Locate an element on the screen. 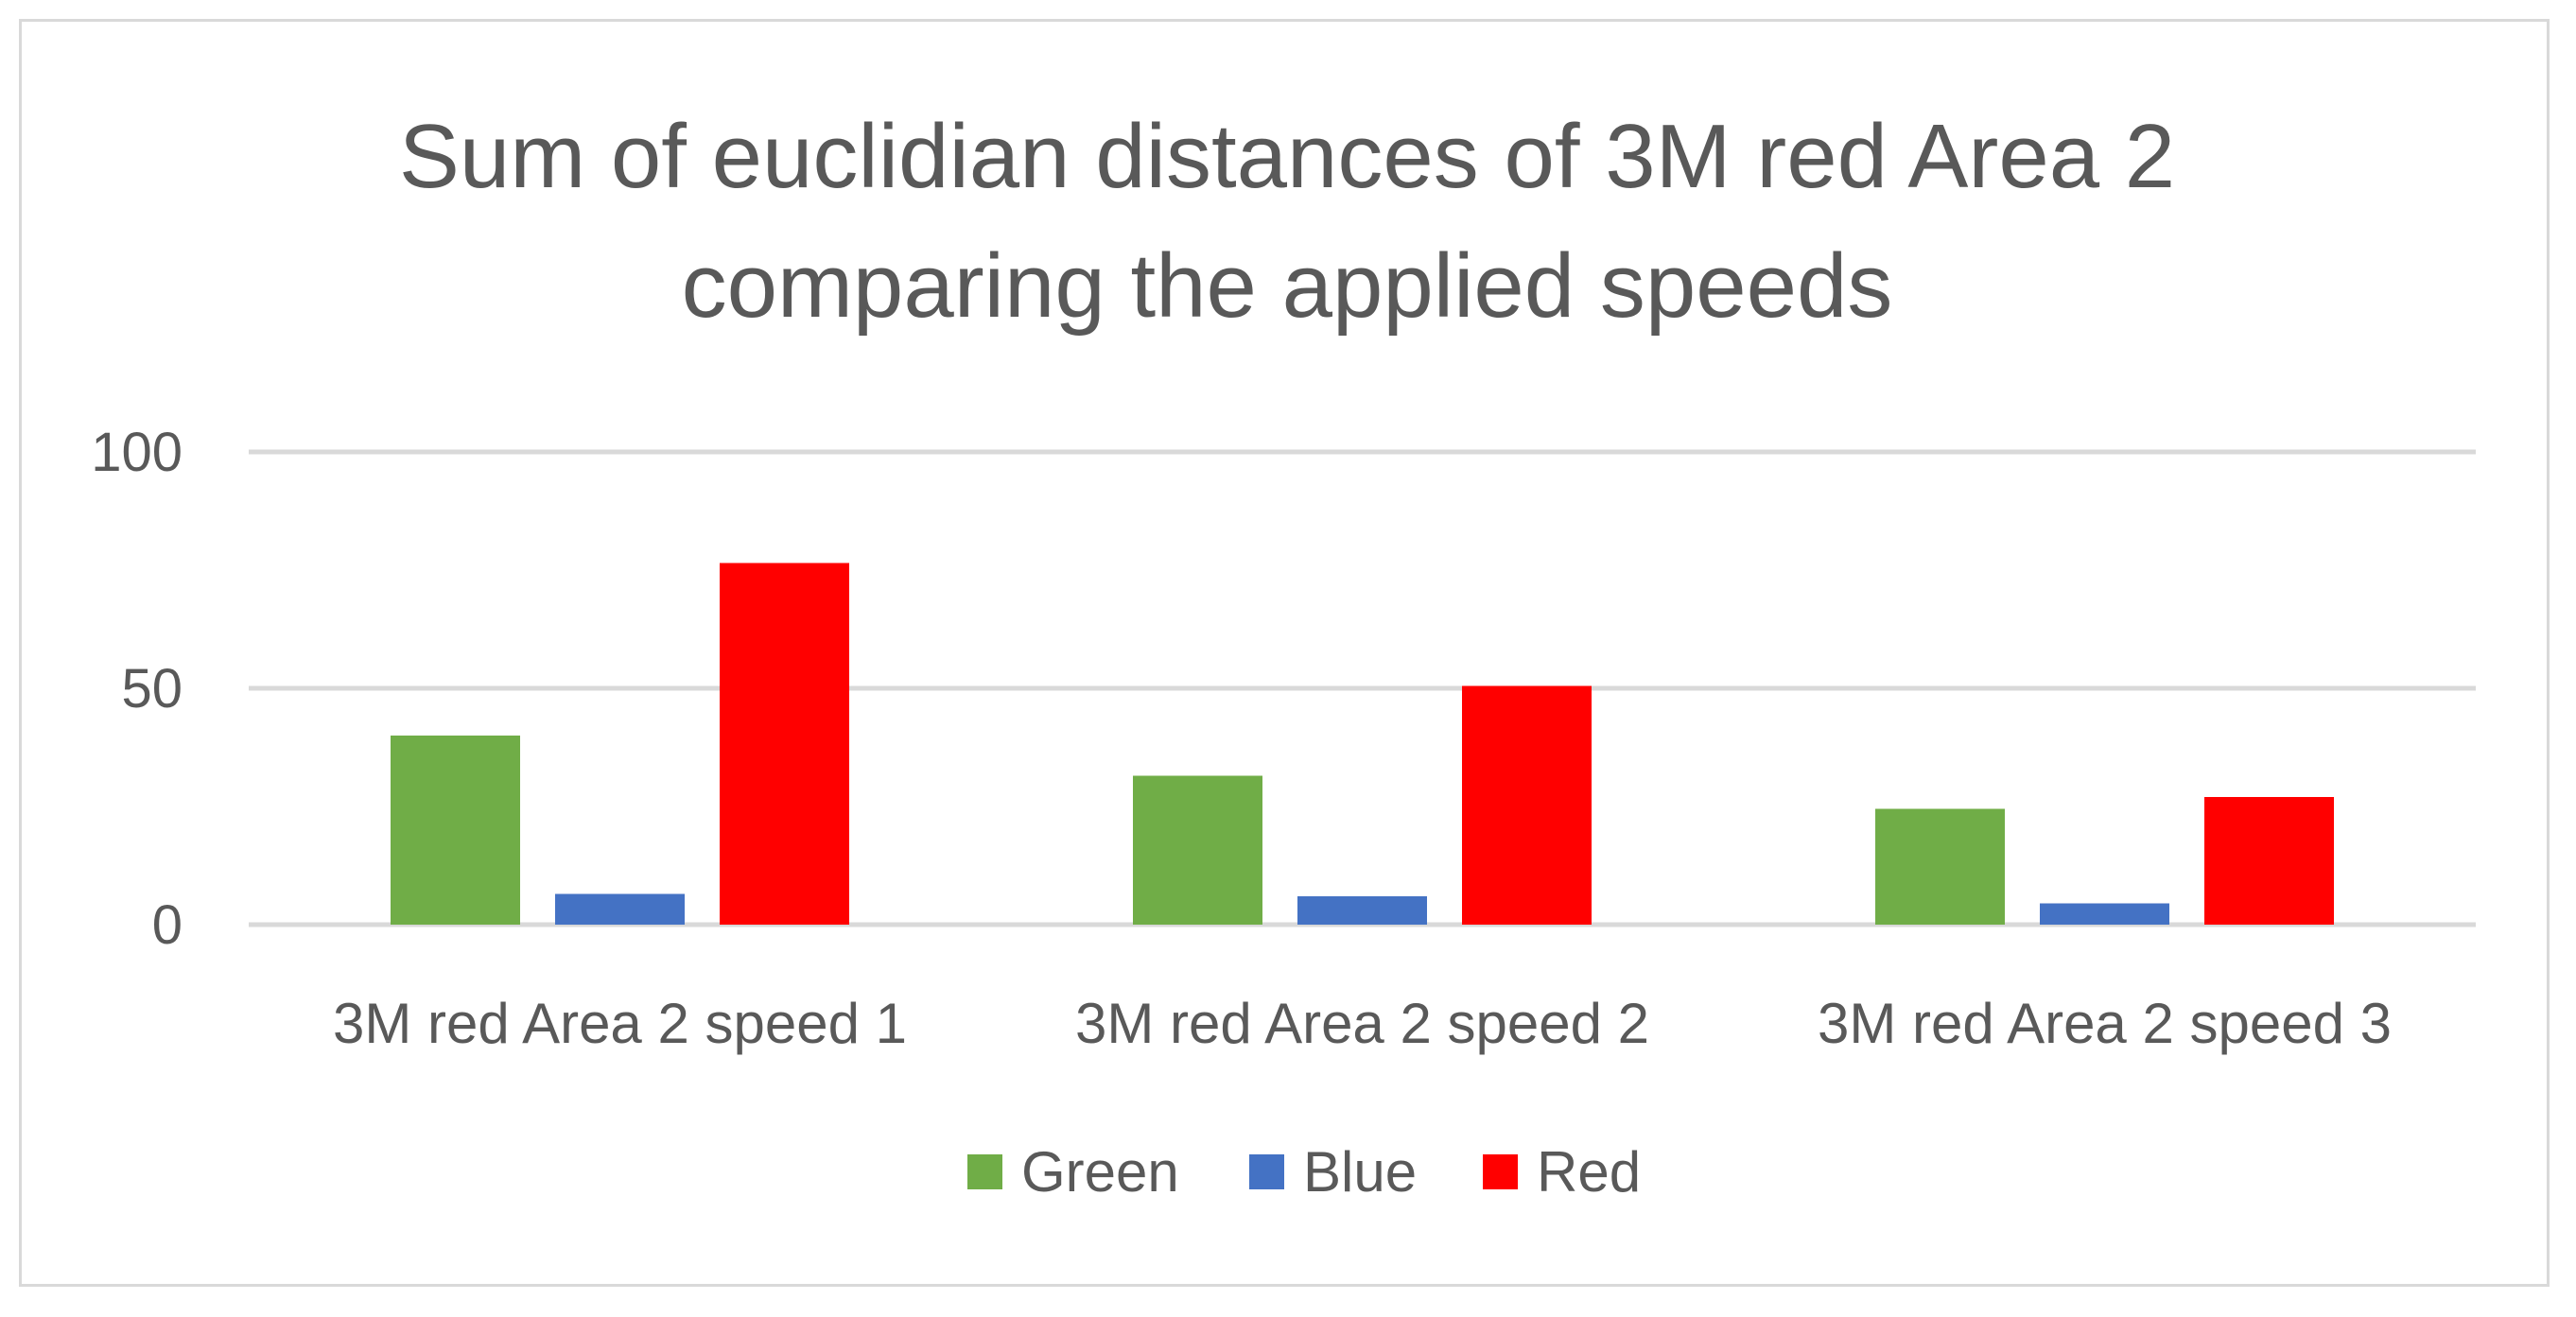  x-category-label: 3M red Area 2 speed 2 is located at coordinates (1362, 1024).